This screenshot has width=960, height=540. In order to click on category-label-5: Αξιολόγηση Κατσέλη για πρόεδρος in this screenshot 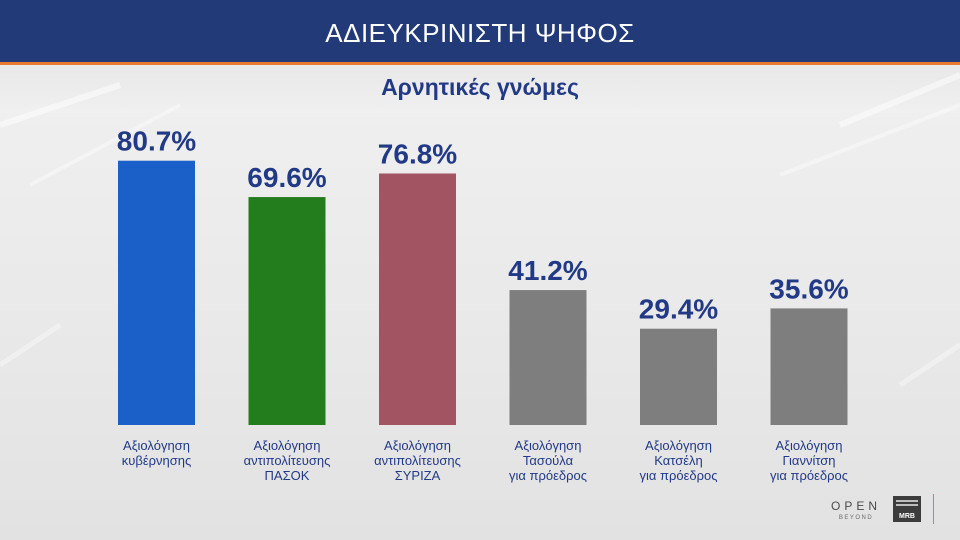, I will do `click(678, 460)`.